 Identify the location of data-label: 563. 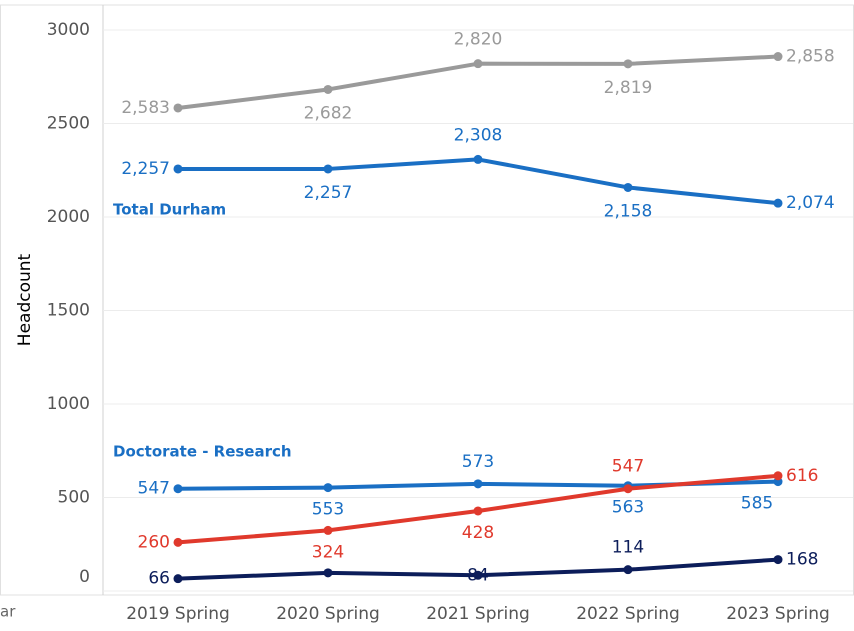
(628, 508).